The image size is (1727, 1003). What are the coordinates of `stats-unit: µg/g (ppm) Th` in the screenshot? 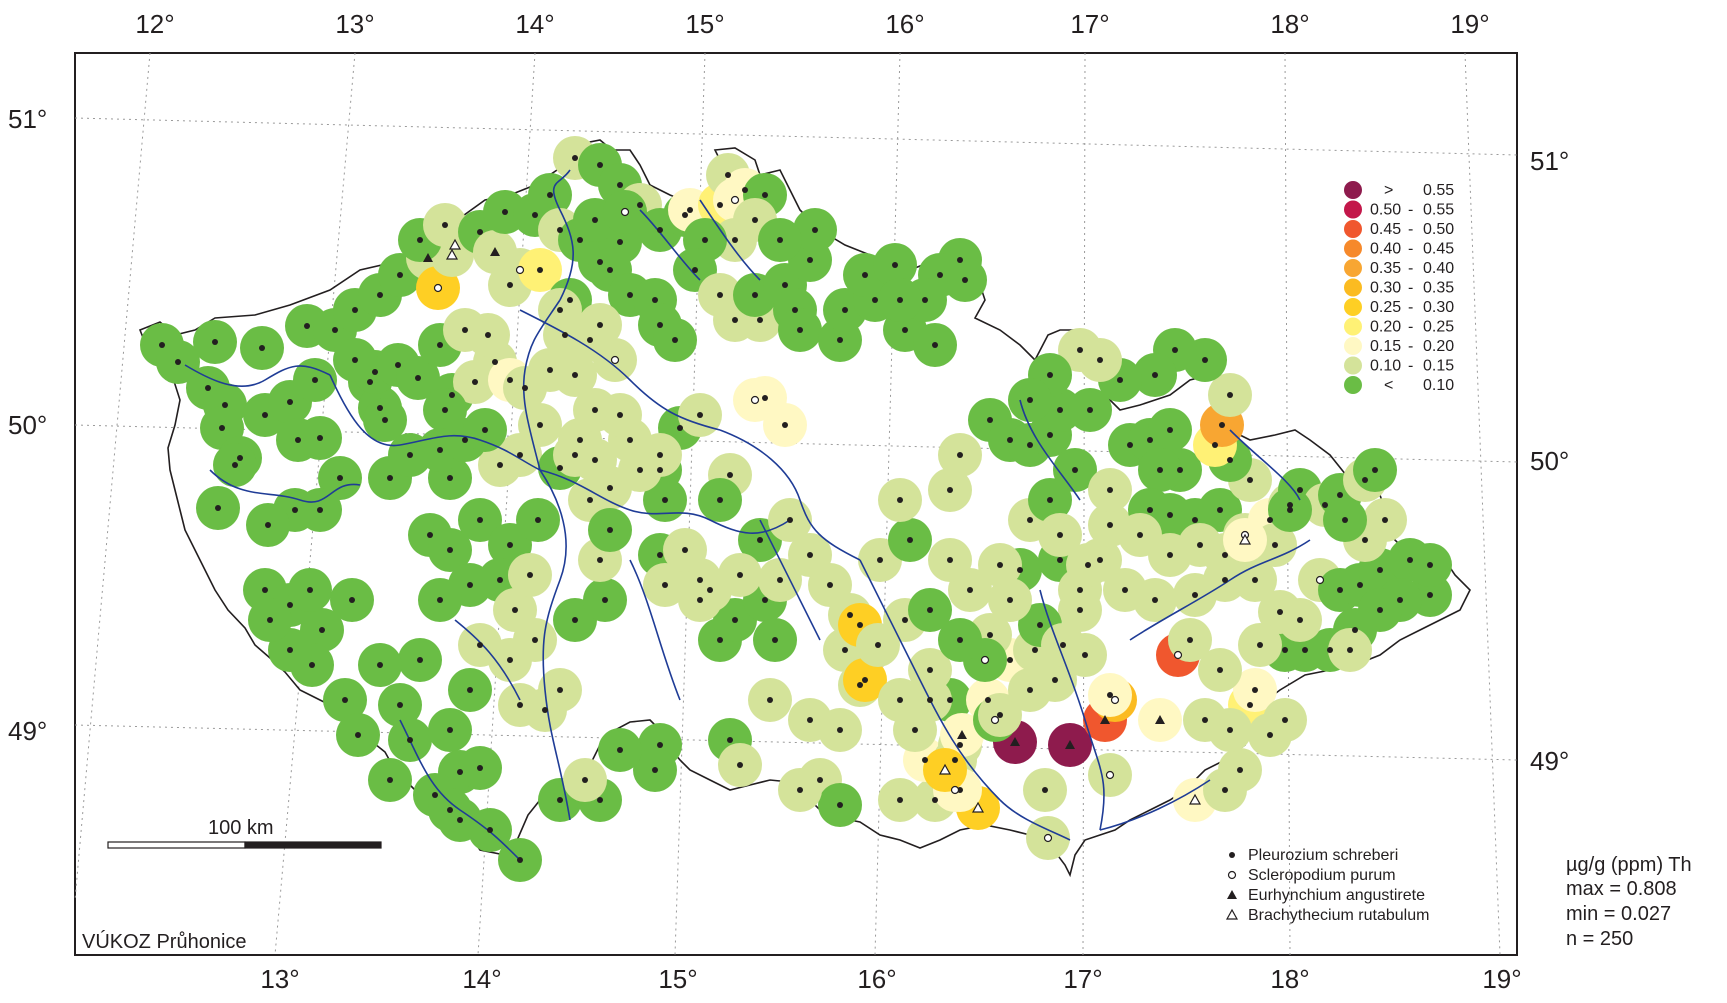 It's located at (1629, 865).